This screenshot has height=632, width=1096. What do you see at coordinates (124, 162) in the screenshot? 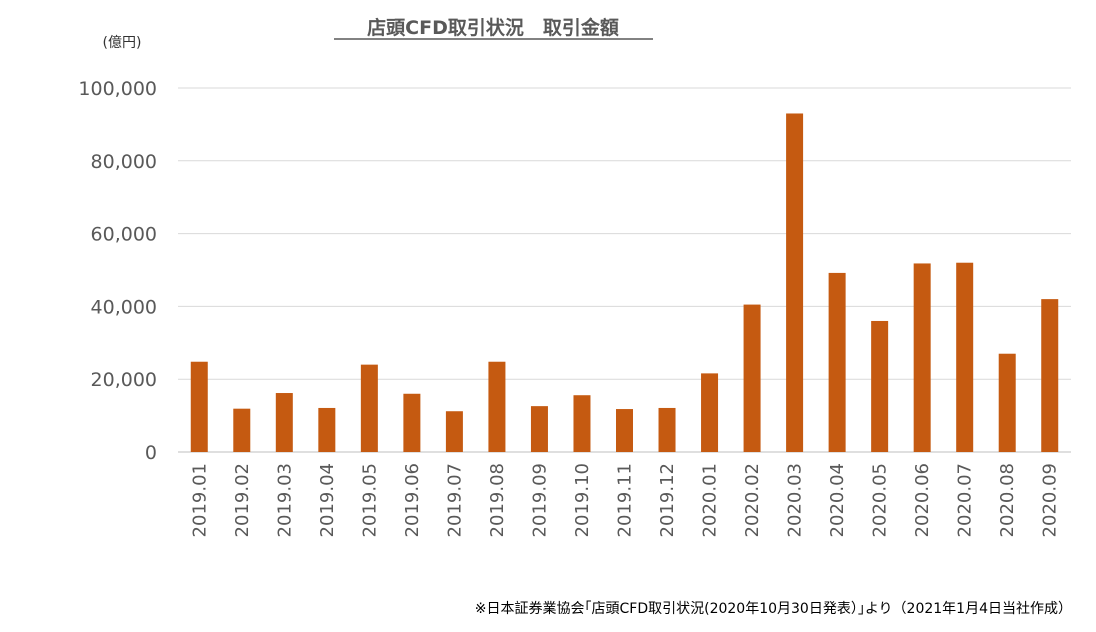
I see `y-tick-label: 80,000` at bounding box center [124, 162].